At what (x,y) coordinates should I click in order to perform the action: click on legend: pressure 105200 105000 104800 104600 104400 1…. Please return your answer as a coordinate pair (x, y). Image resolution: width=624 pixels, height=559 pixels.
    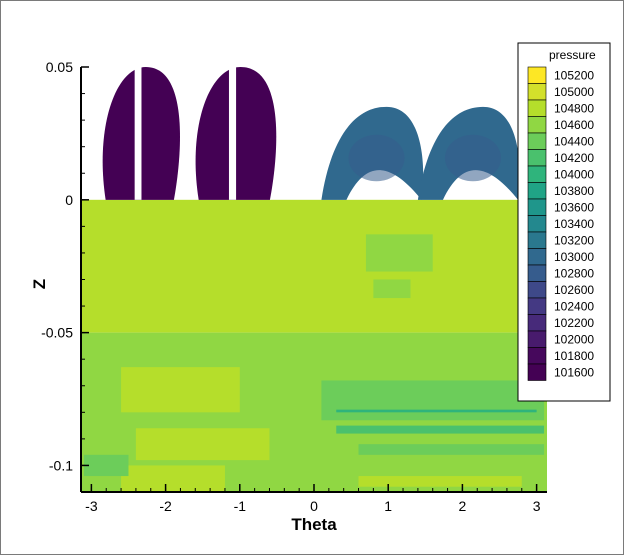
    Looking at the image, I should click on (564, 222).